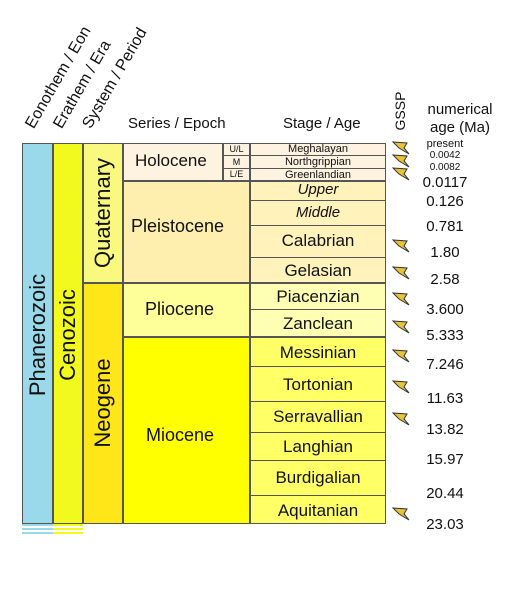 The width and height of the screenshot is (522, 600). I want to click on stage-miocene-block, so click(318, 430).